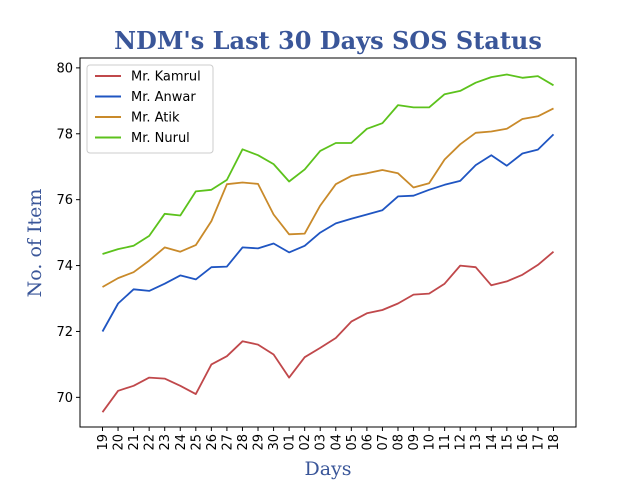  Describe the element at coordinates (64, 134) in the screenshot. I see `y-tick-label: 78` at that location.